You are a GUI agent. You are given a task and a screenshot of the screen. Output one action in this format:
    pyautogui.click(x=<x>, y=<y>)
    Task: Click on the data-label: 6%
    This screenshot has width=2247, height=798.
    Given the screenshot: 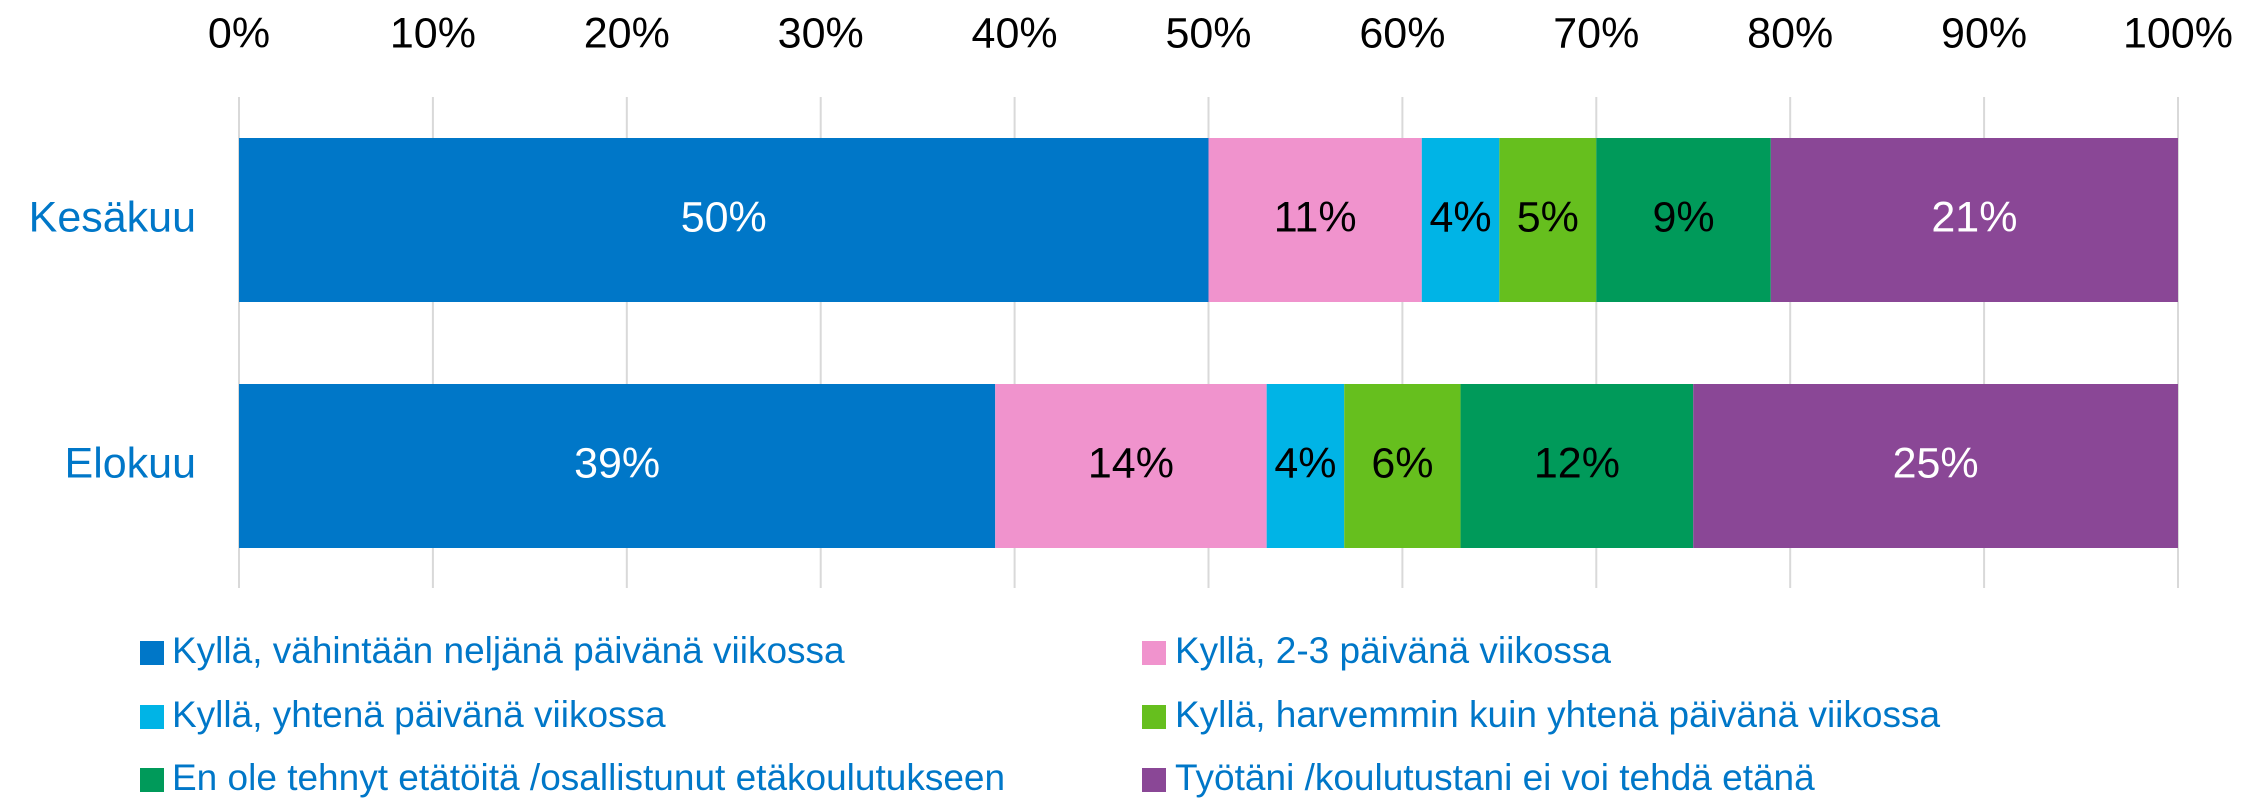 What is the action you would take?
    pyautogui.click(x=1402, y=463)
    